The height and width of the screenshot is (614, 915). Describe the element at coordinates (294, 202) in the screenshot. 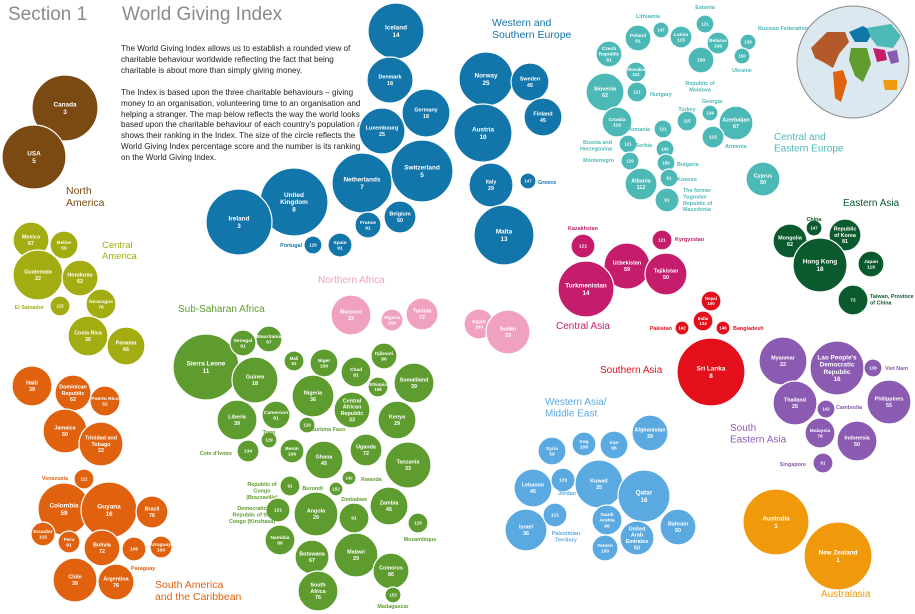

I see `bubble-label-united-kingdom: Kingdom` at that location.